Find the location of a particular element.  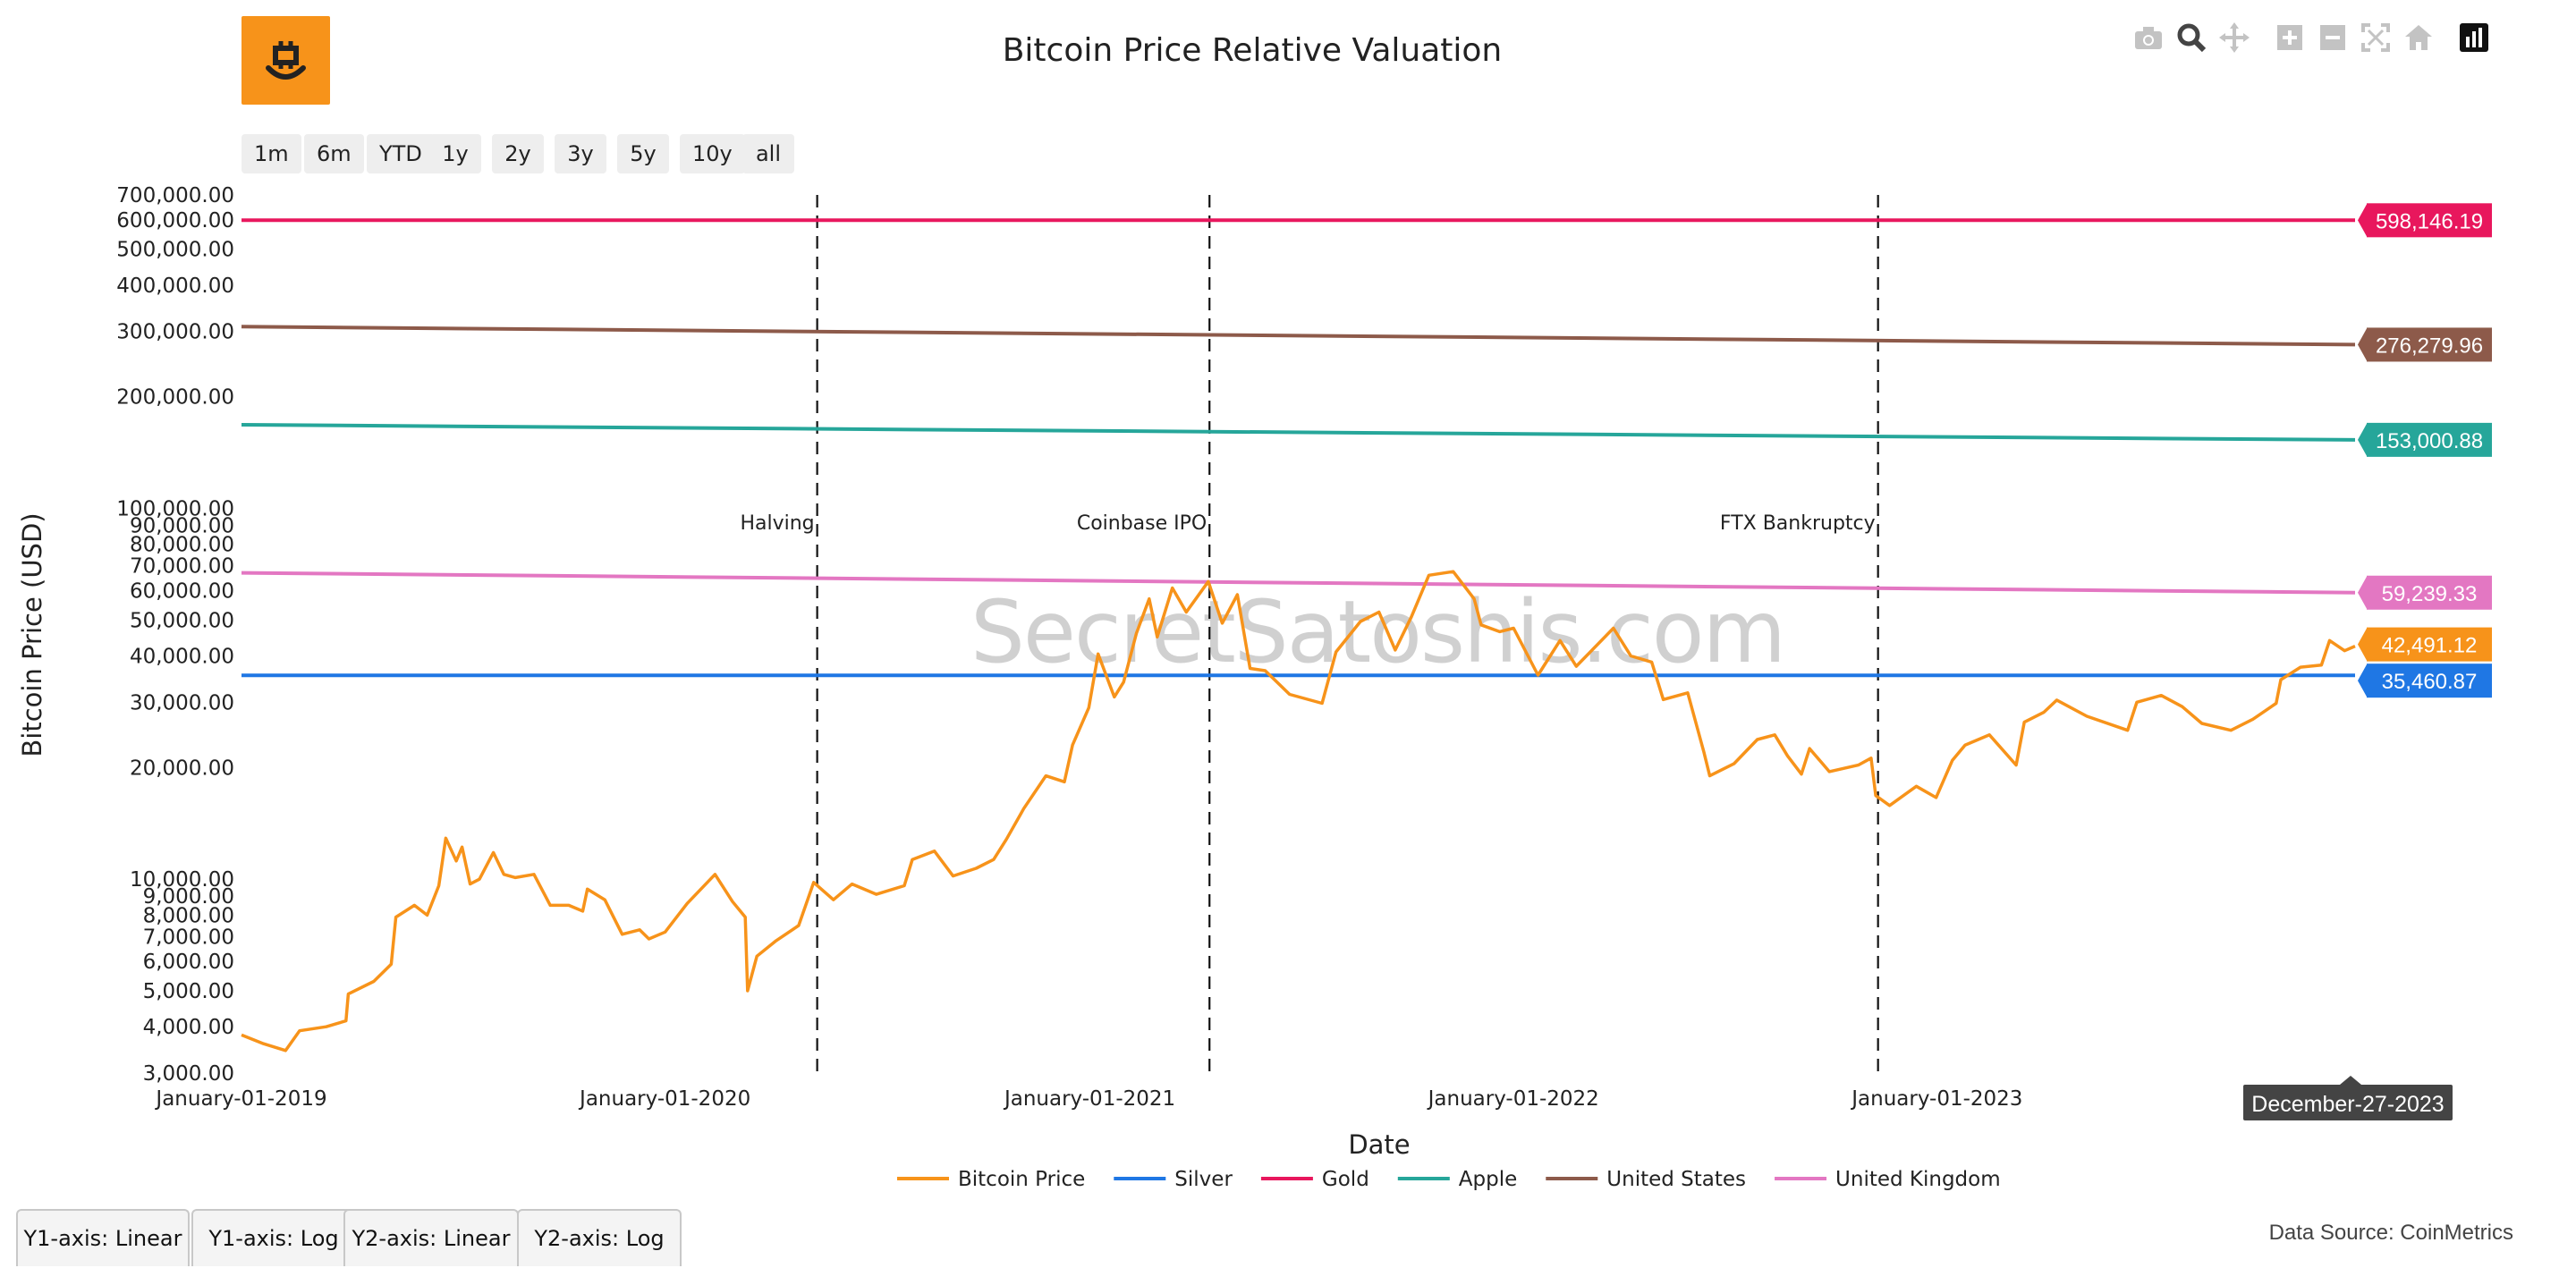

y-tick-label: 9,000.00 is located at coordinates (188, 897).